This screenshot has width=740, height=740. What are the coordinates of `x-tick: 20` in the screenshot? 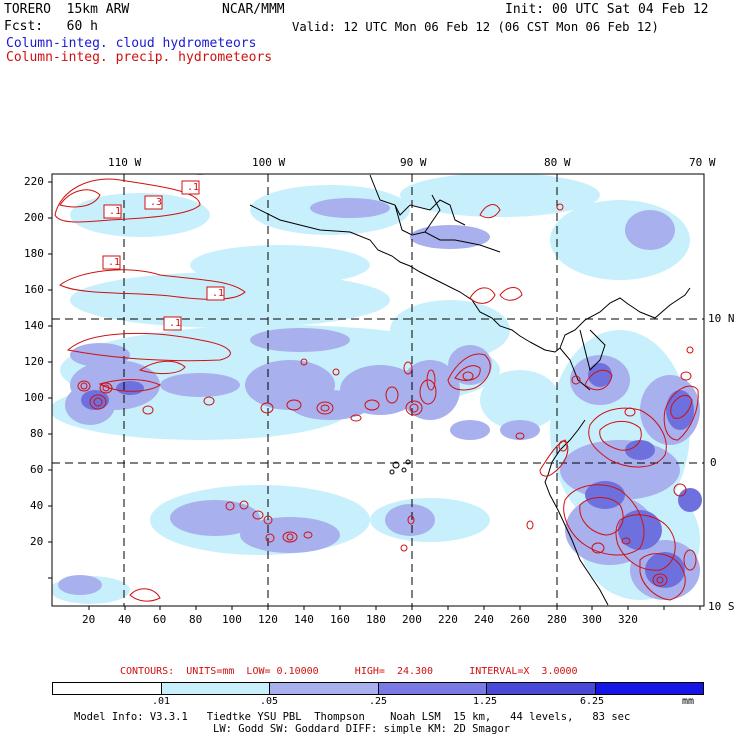 It's located at (89, 619).